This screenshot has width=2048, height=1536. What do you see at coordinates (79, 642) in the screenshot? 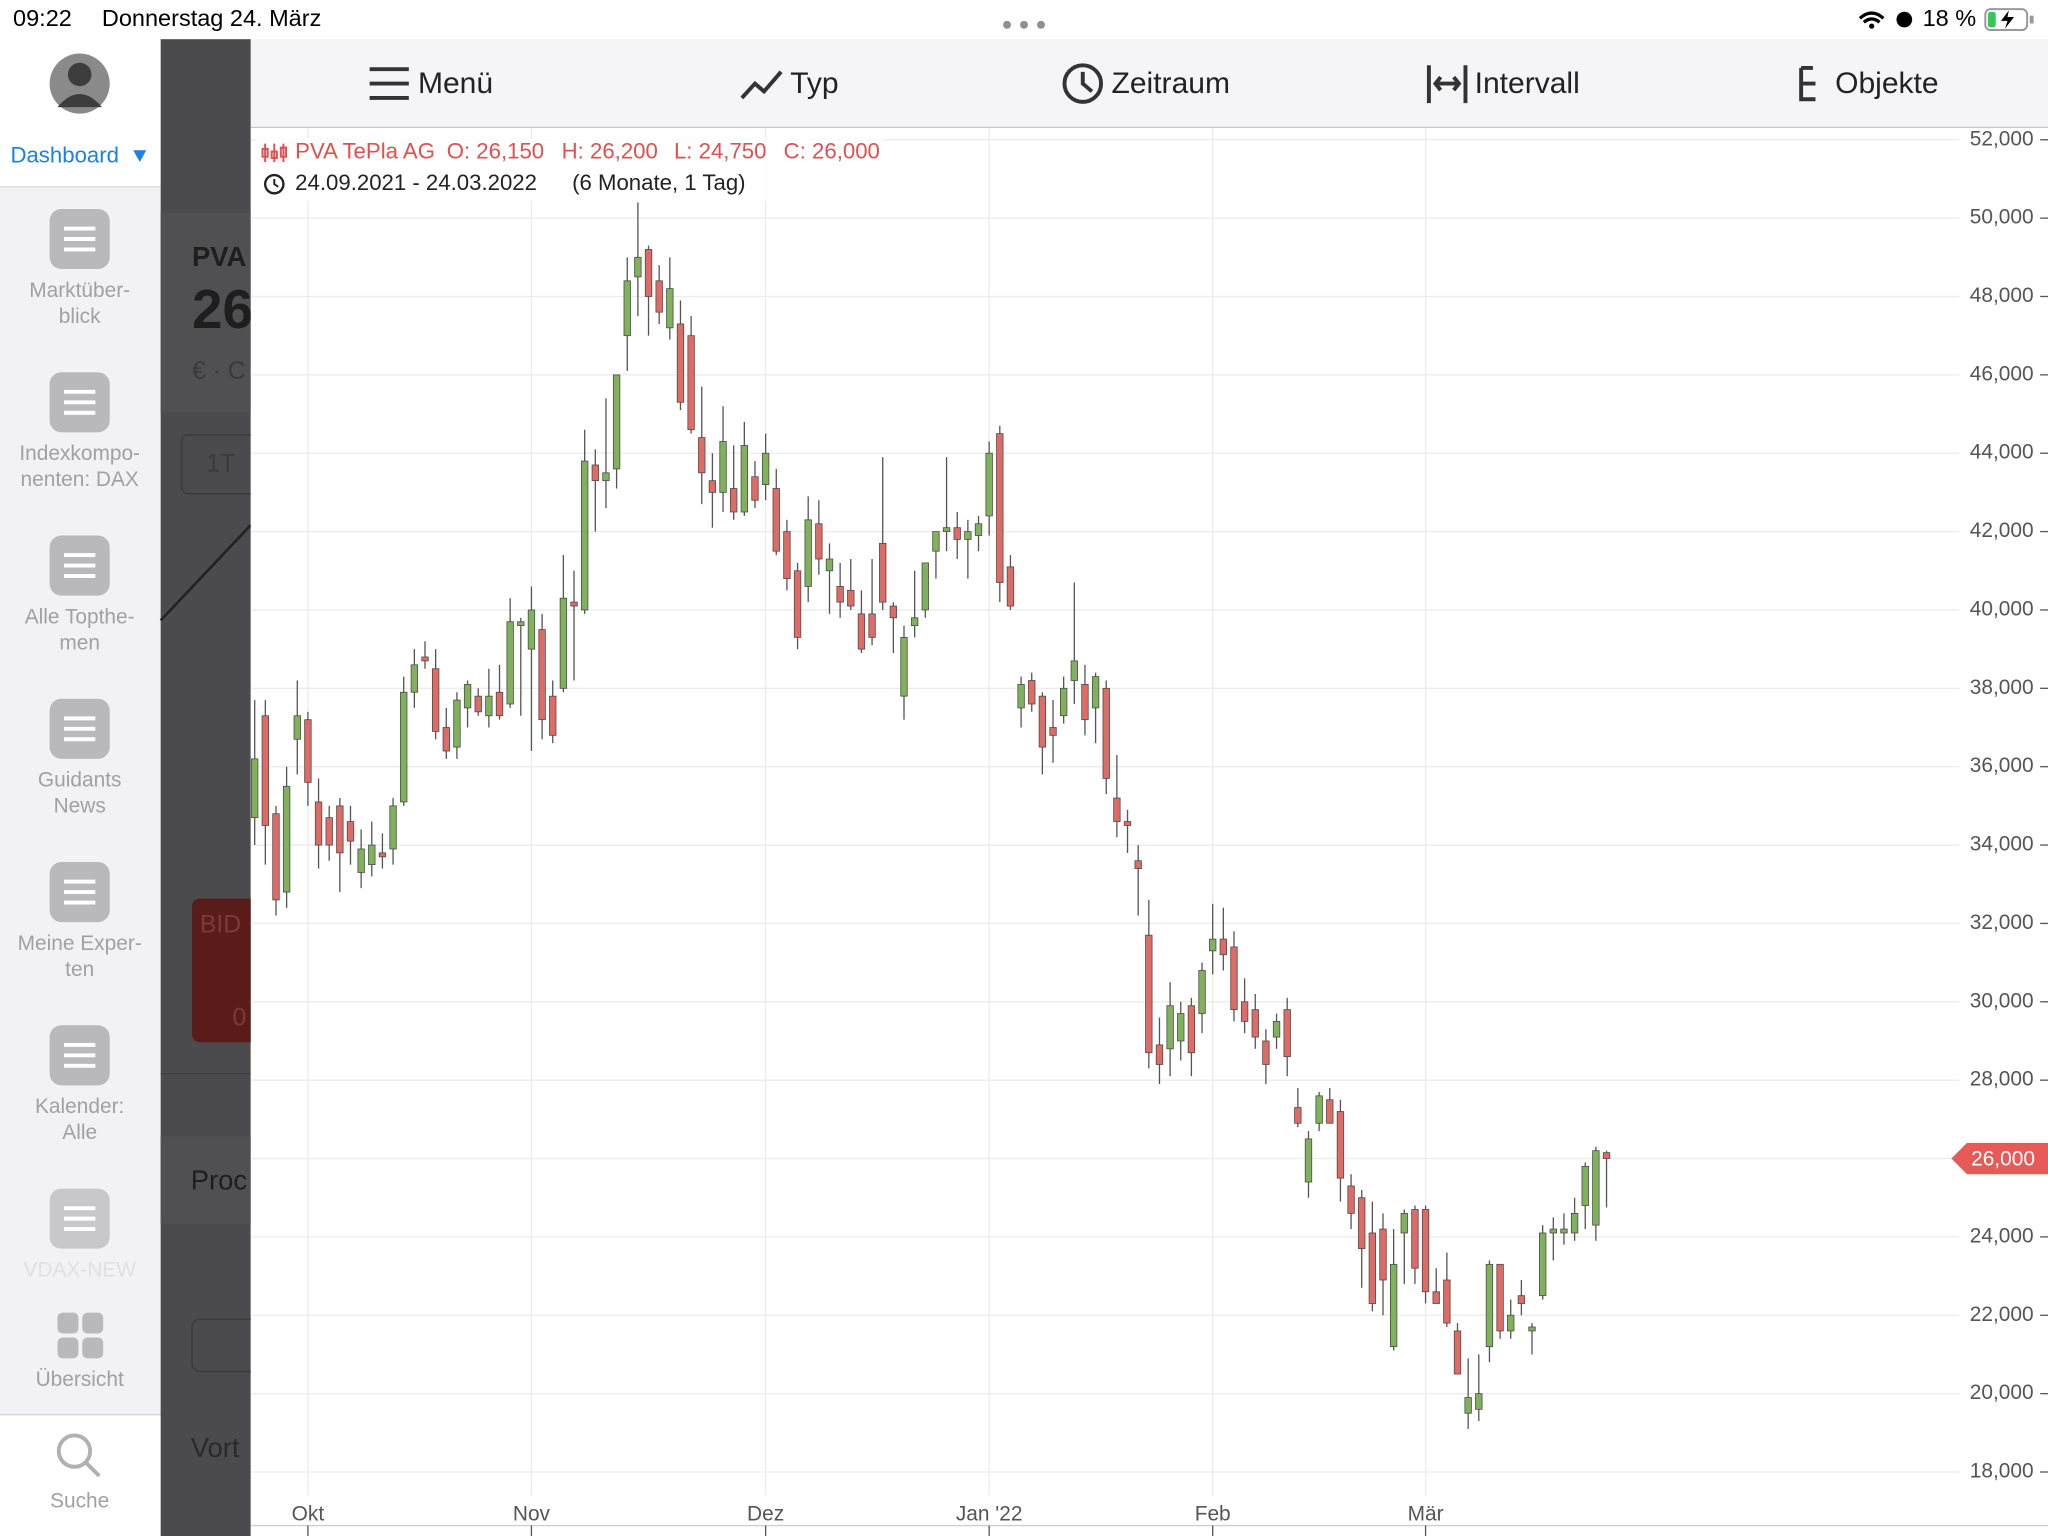
I see `nav-label: men` at bounding box center [79, 642].